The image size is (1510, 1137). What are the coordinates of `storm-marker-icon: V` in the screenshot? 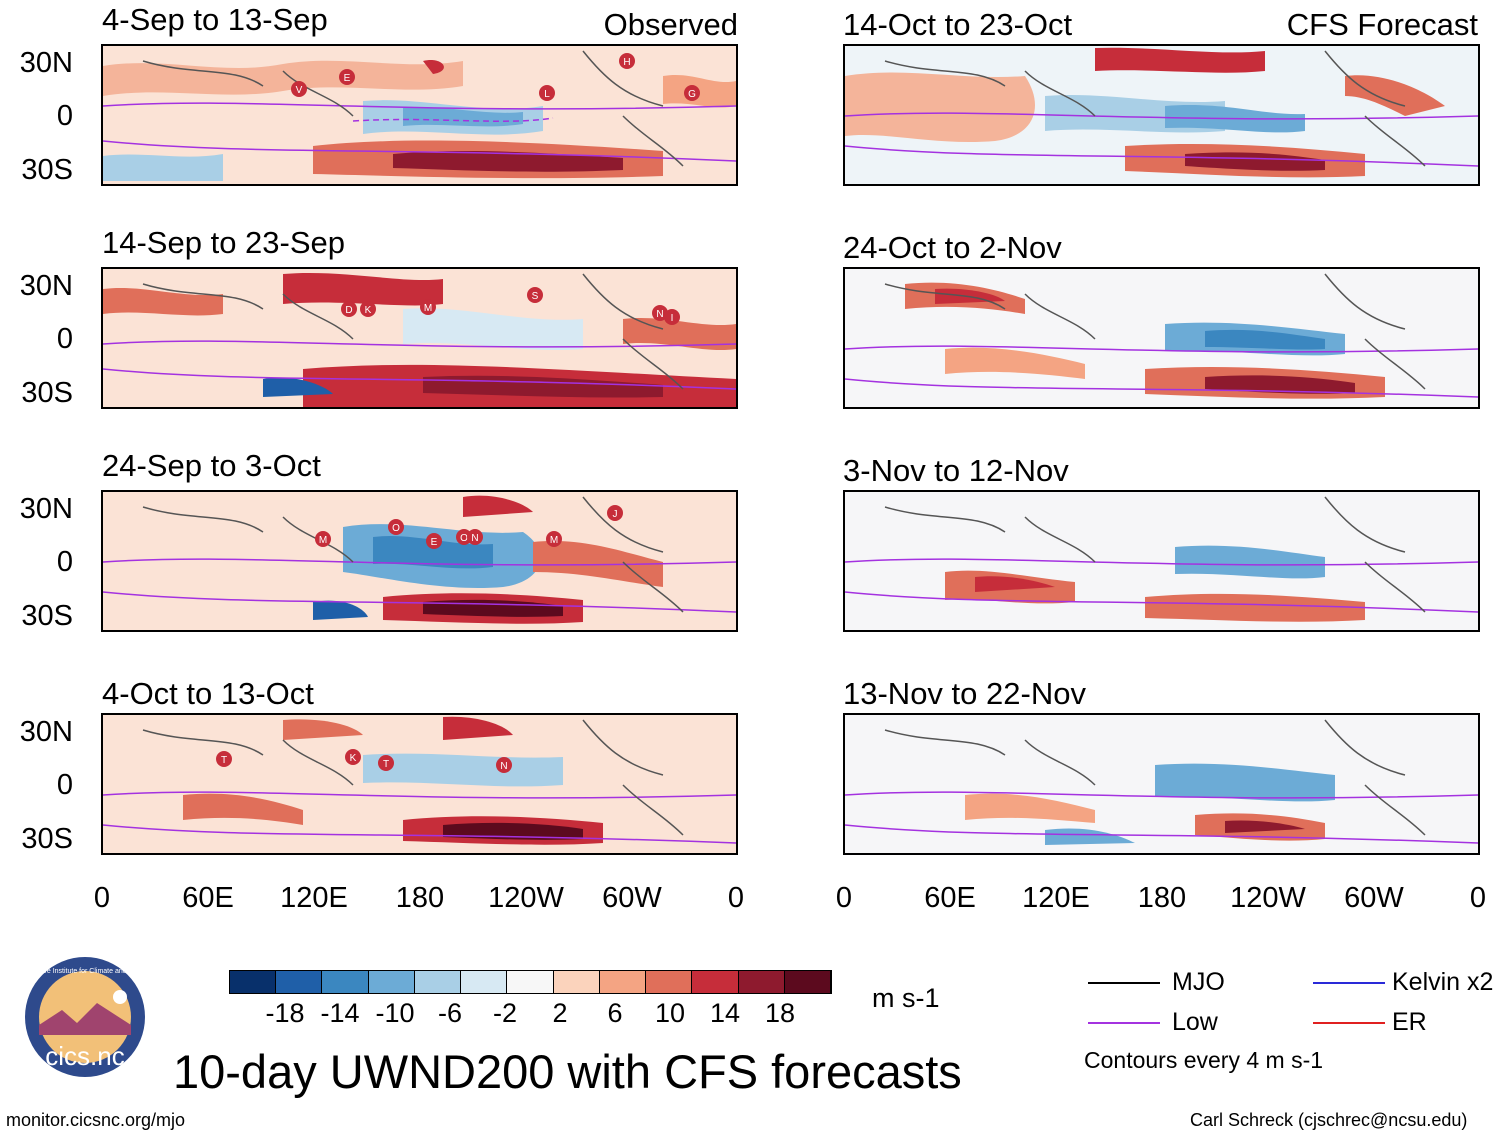 It's located at (299, 89).